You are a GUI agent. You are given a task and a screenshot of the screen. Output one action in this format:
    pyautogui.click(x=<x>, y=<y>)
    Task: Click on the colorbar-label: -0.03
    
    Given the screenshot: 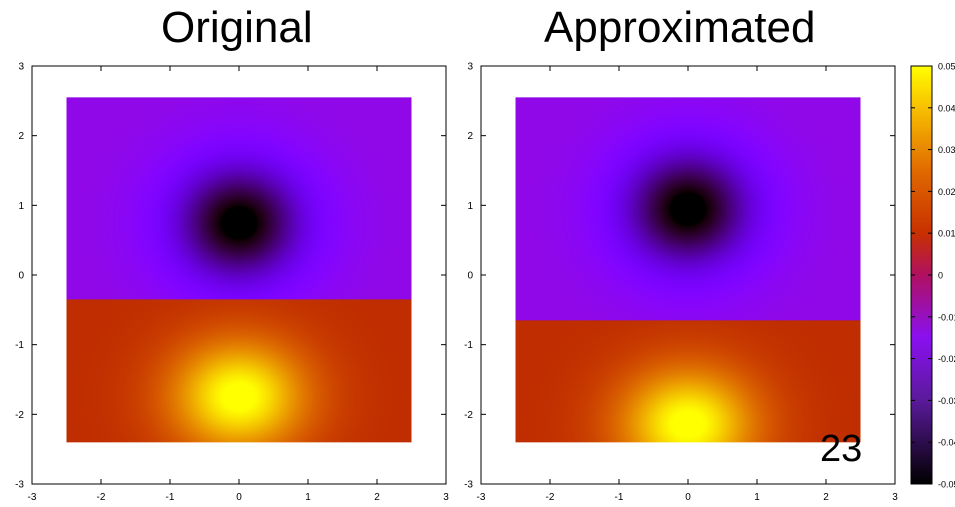 What is the action you would take?
    pyautogui.click(x=946, y=401)
    